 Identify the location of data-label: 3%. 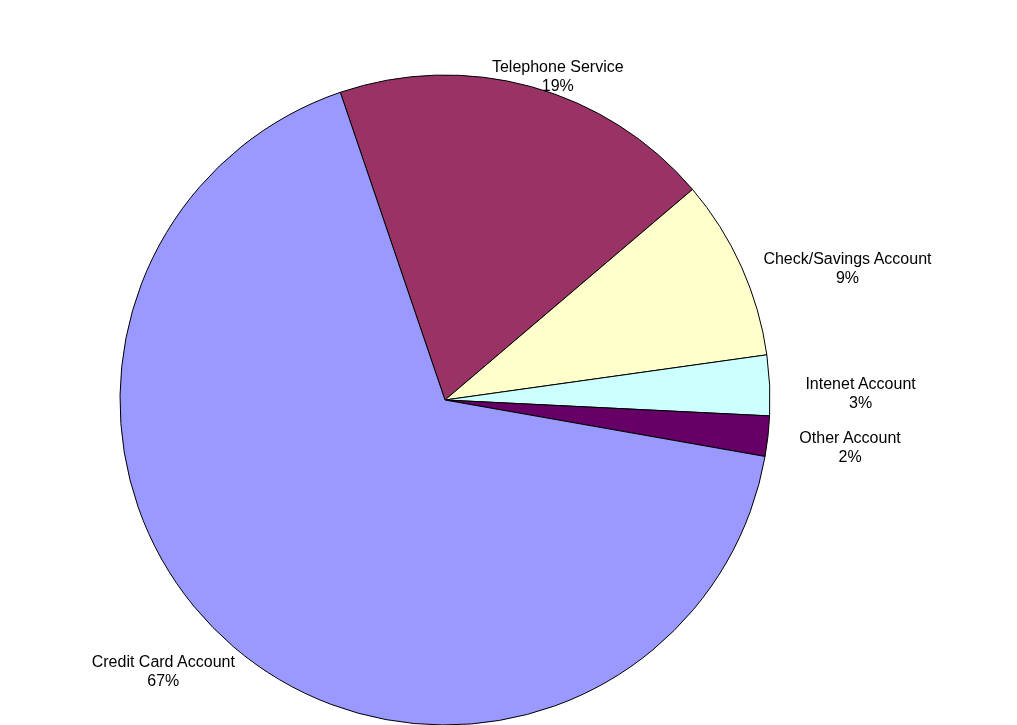
(861, 403).